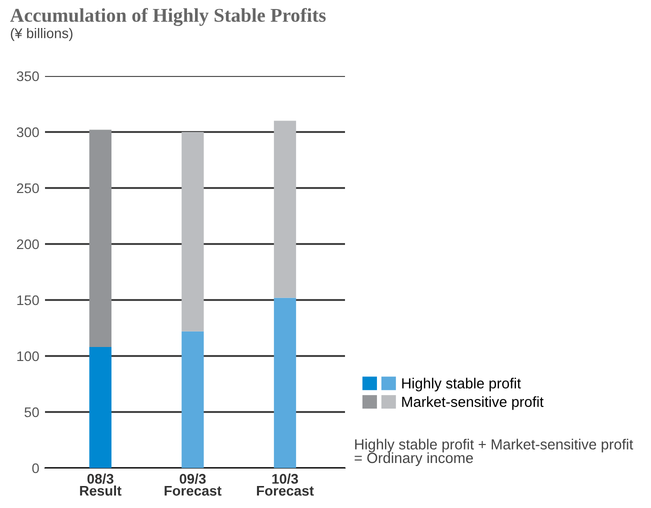  Describe the element at coordinates (27, 244) in the screenshot. I see `y-tick-label: 200` at that location.